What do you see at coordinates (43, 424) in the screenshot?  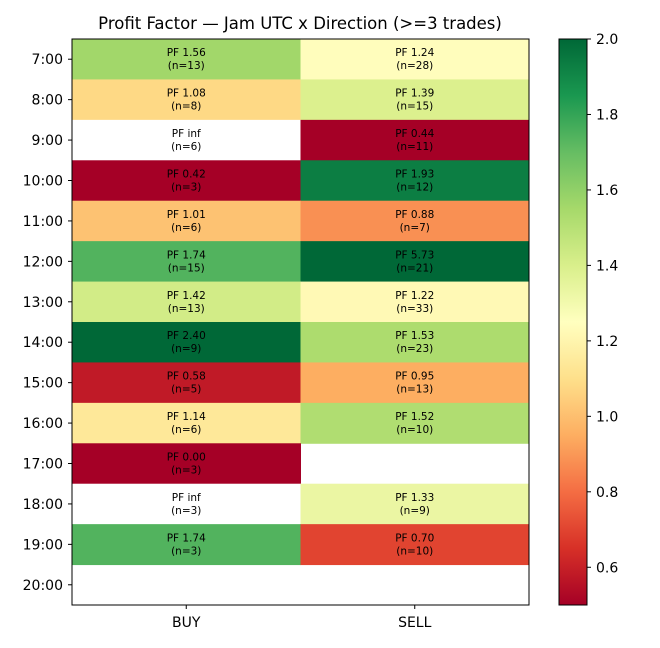 I see `y-tick-label: 16:00` at bounding box center [43, 424].